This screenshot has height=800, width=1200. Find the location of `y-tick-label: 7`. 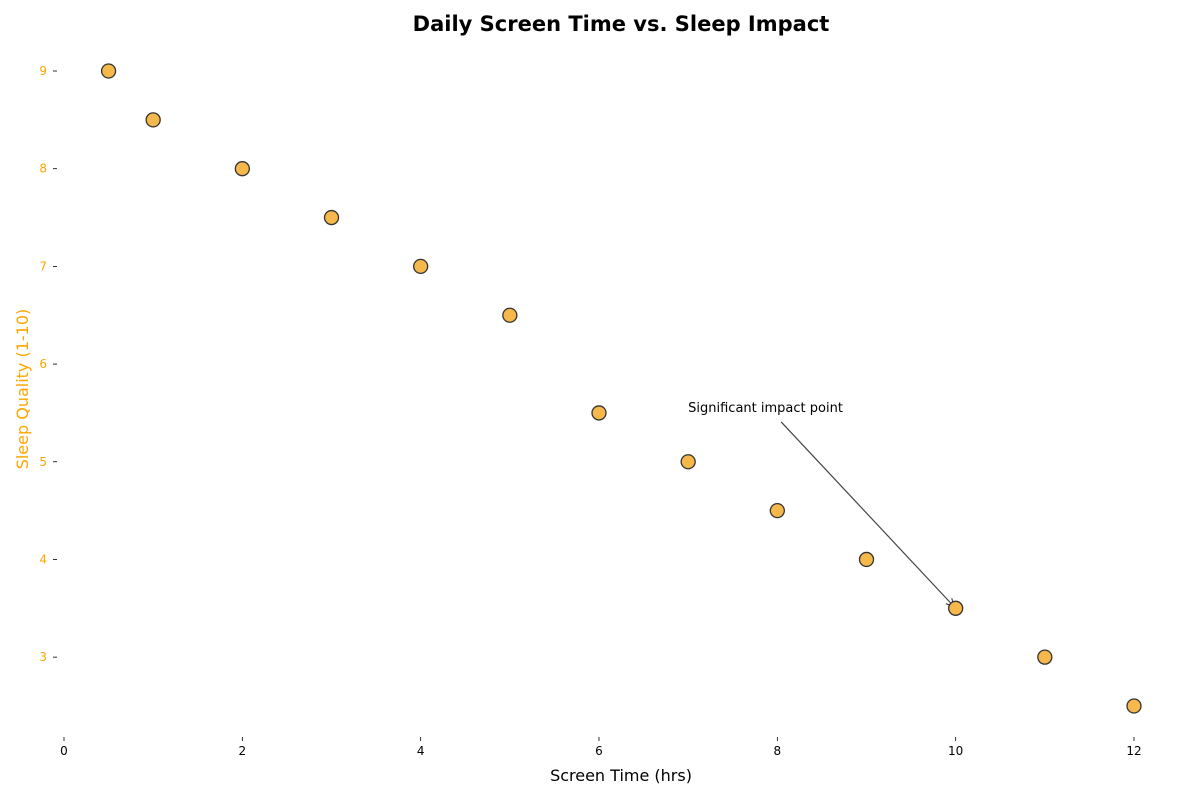

y-tick-label: 7 is located at coordinates (43, 266).